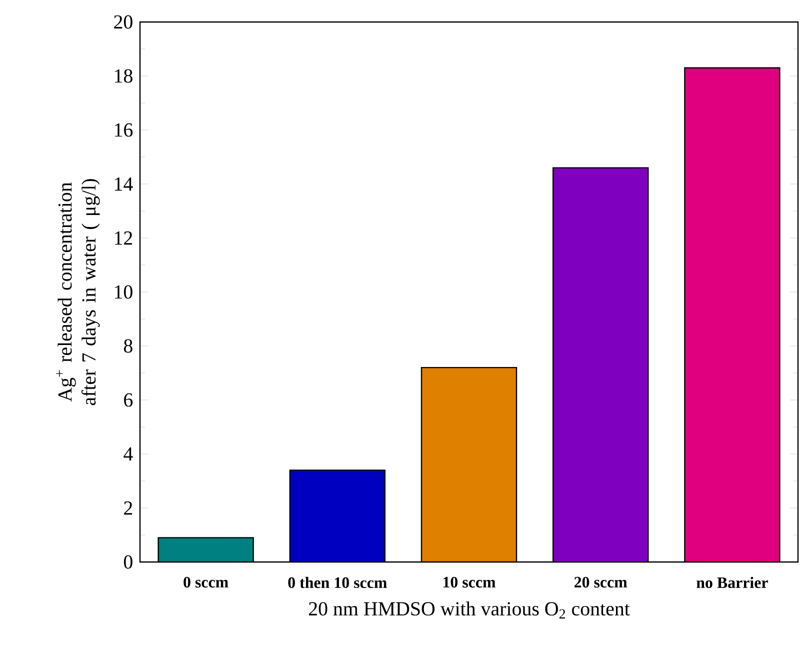 The image size is (800, 652). What do you see at coordinates (128, 562) in the screenshot?
I see `y-tick-label: 0` at bounding box center [128, 562].